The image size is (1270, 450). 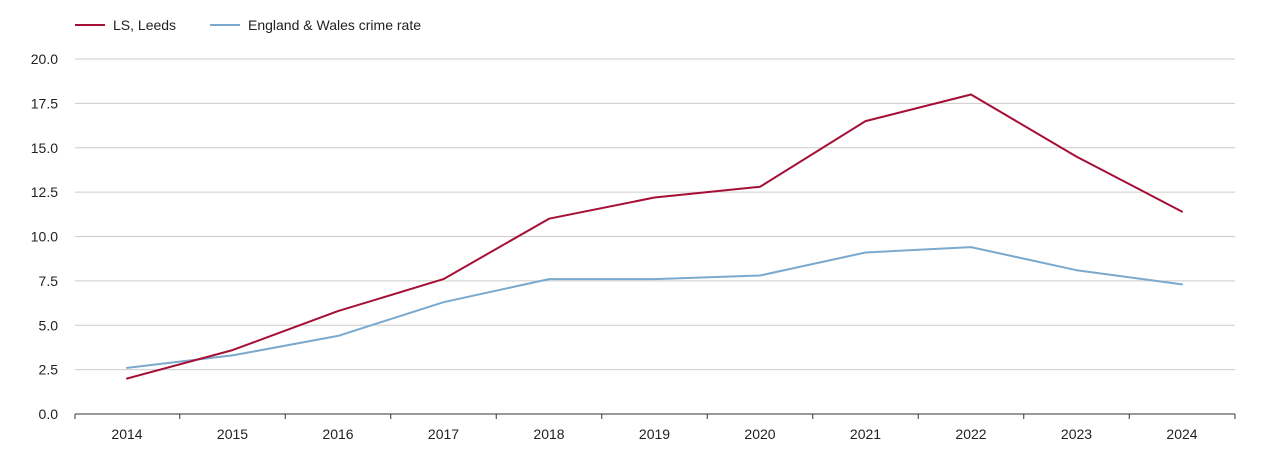 I want to click on x-tick-label: 2019, so click(x=654, y=434).